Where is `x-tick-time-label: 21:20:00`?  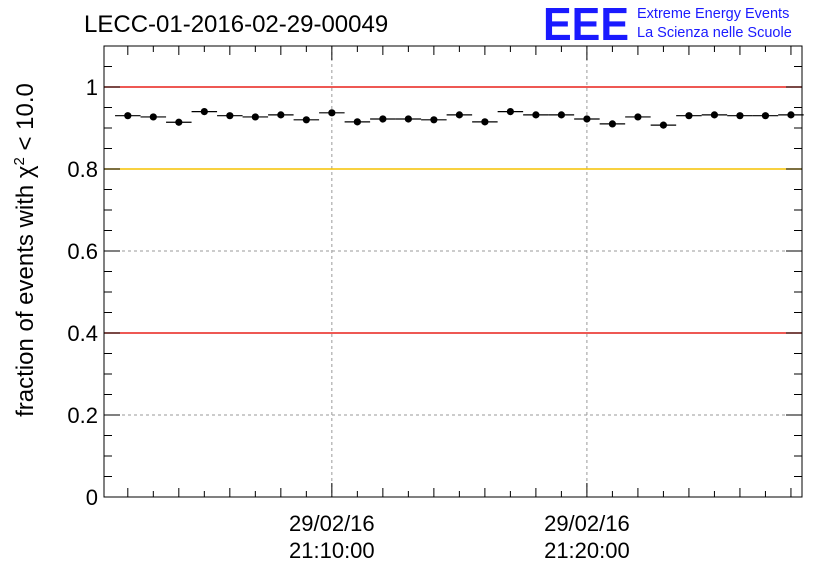 x-tick-time-label: 21:20:00 is located at coordinates (587, 550).